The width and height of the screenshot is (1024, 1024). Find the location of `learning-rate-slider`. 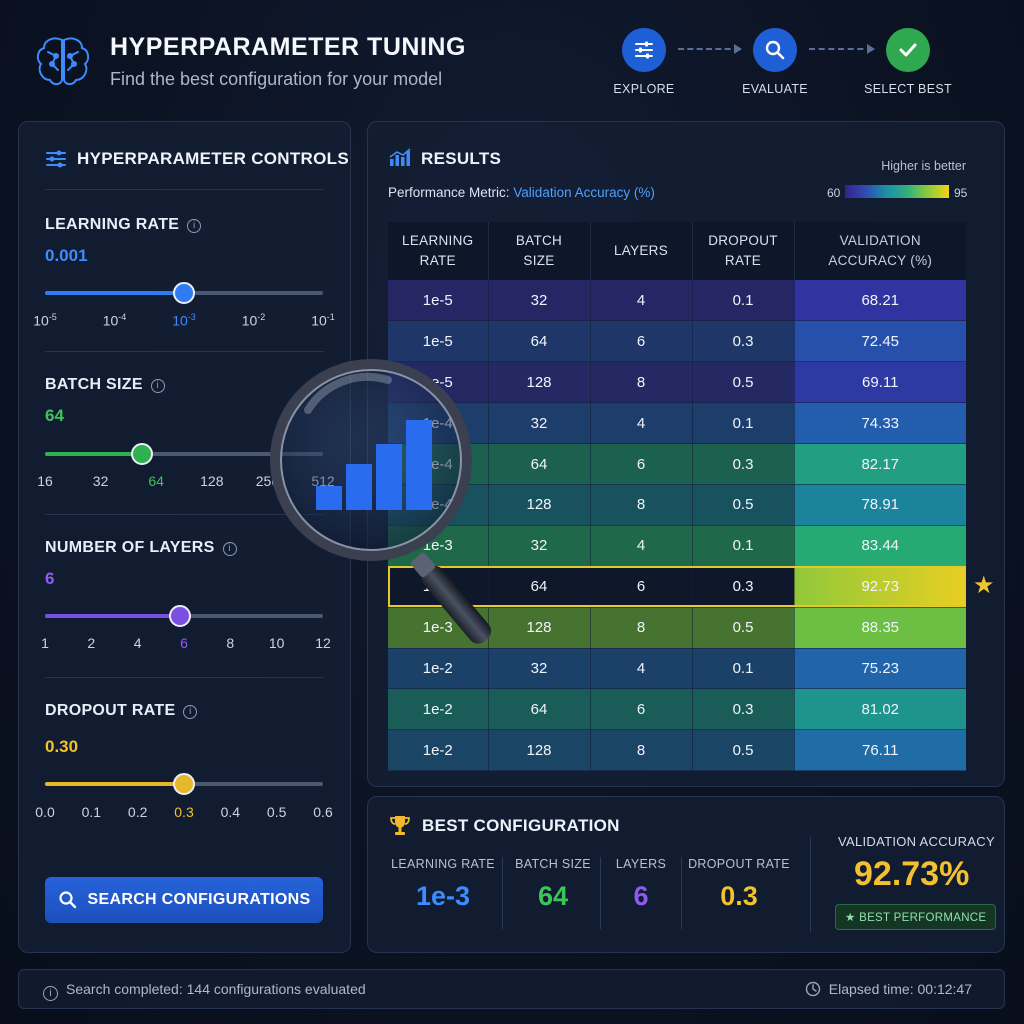

learning-rate-slider is located at coordinates (184, 293).